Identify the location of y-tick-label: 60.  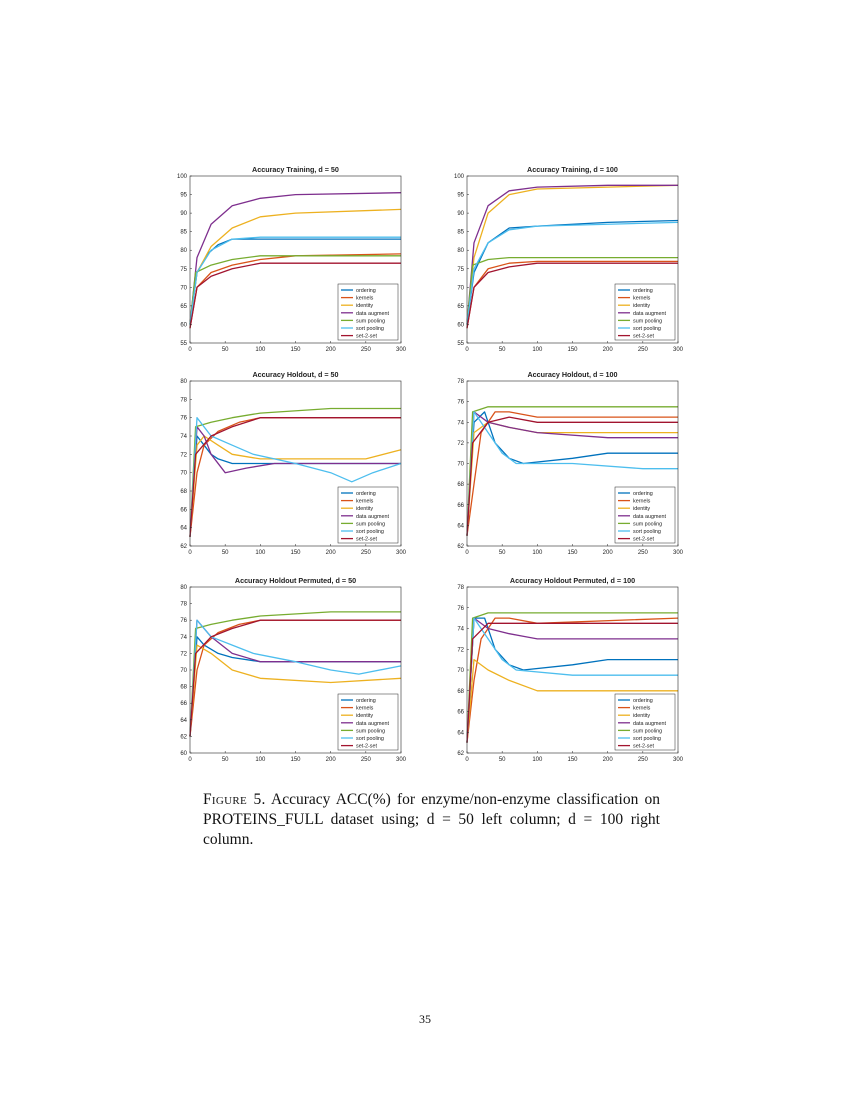
(460, 325).